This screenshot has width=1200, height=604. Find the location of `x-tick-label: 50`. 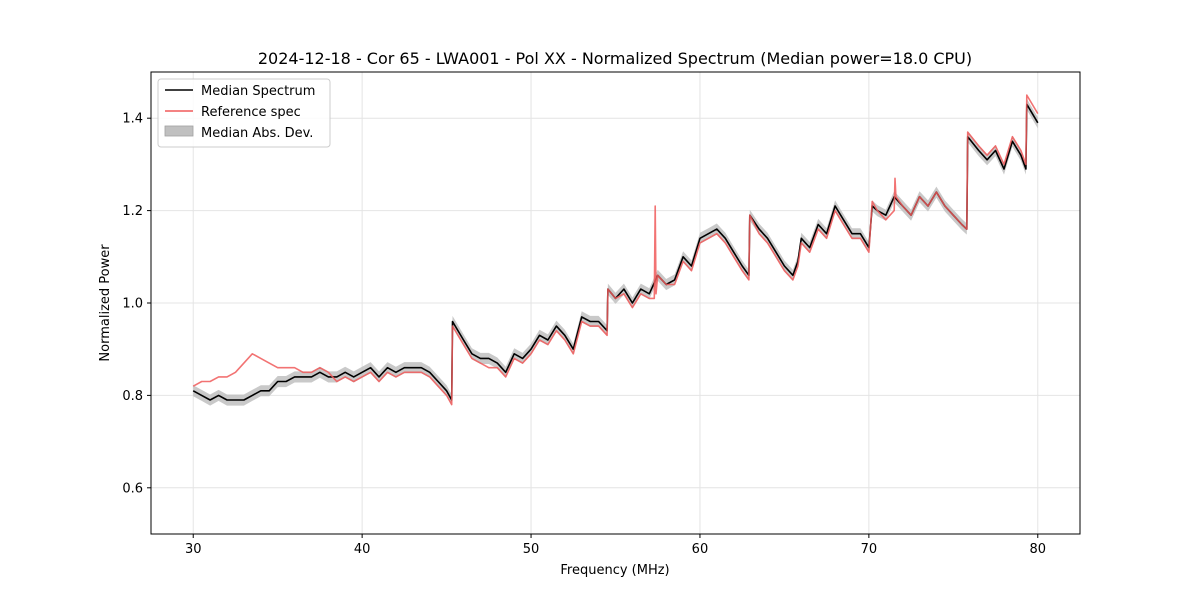

x-tick-label: 50 is located at coordinates (531, 549).